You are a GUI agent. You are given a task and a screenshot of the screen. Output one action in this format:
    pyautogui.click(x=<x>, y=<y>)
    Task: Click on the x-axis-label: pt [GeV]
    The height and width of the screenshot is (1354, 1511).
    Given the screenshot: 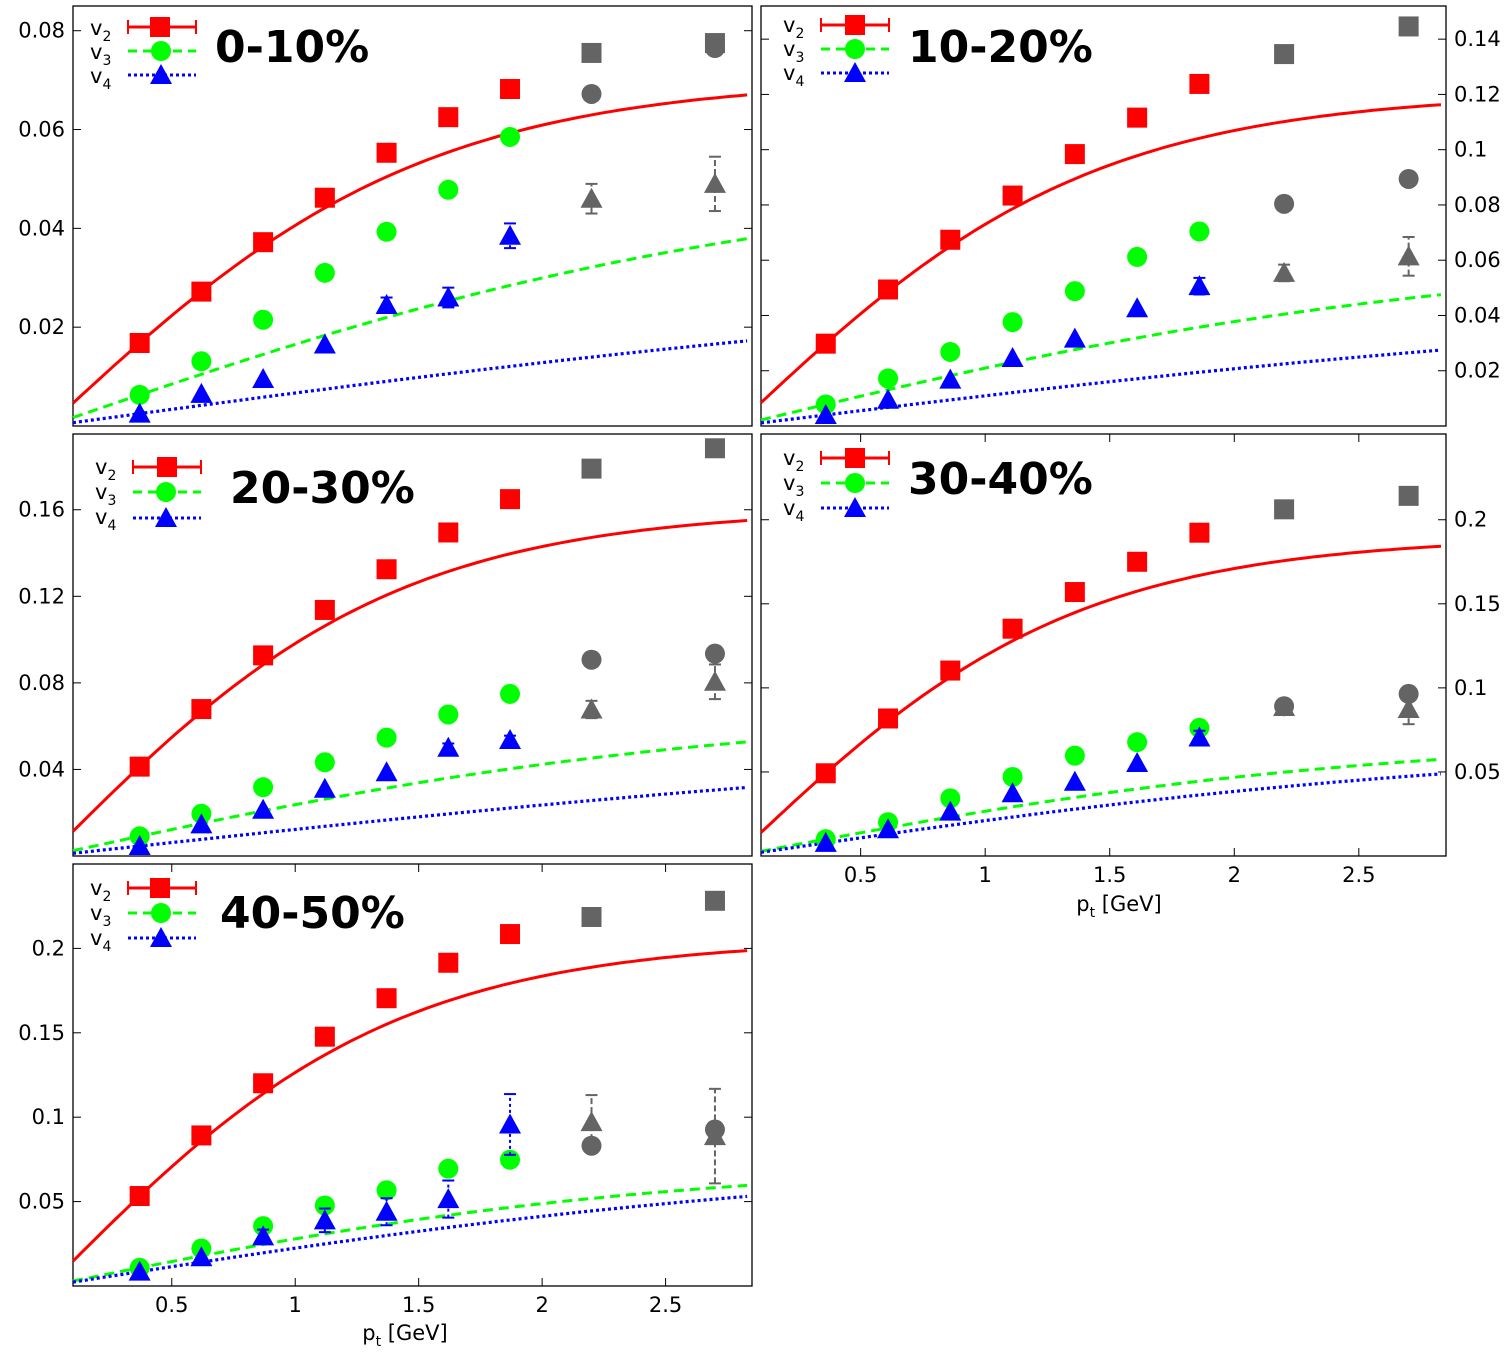 What is the action you would take?
    pyautogui.click(x=404, y=1335)
    